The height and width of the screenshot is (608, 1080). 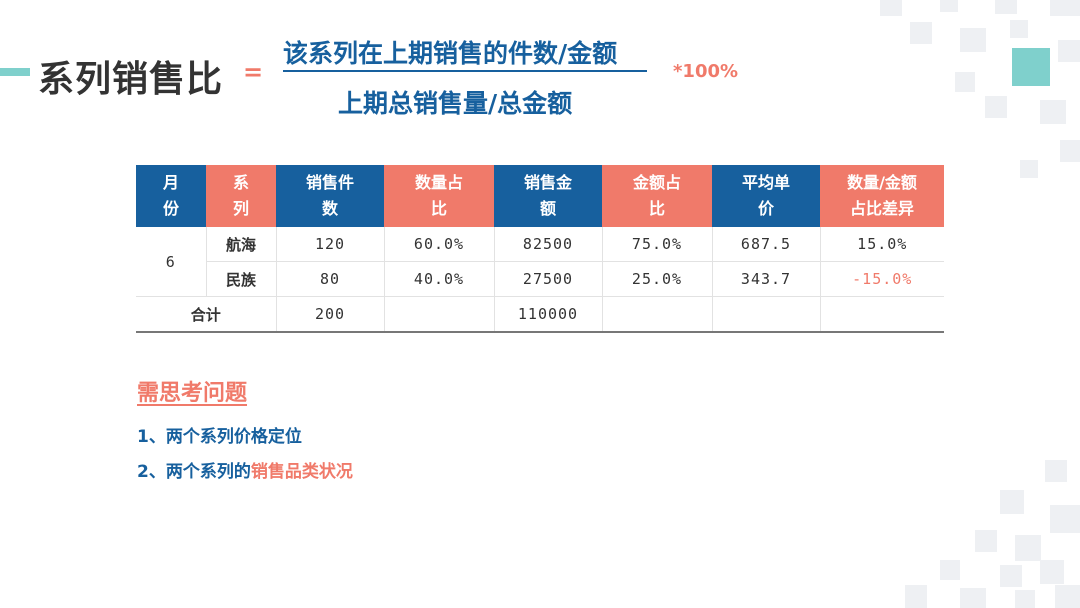 I want to click on cell-avg-price: 343.7, so click(x=766, y=279).